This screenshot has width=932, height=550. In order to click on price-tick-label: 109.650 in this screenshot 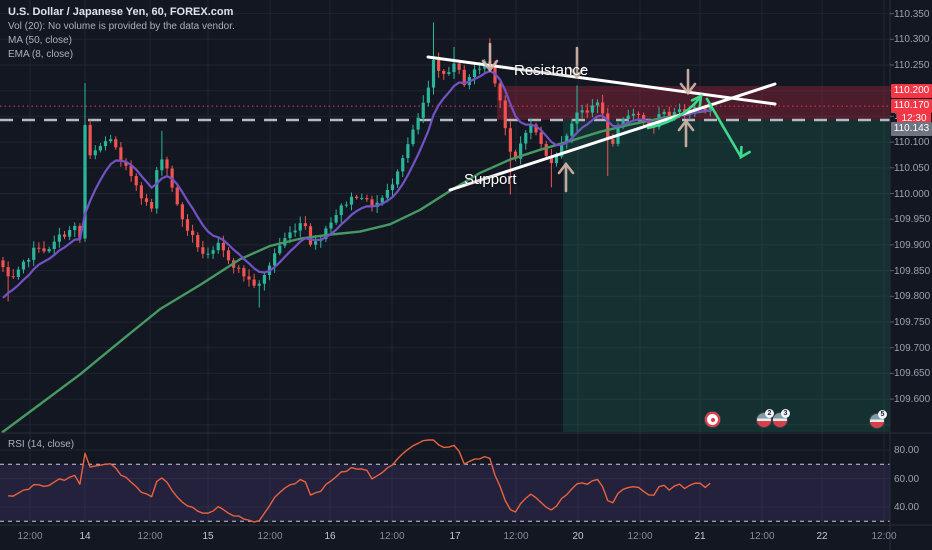, I will do `click(912, 374)`.